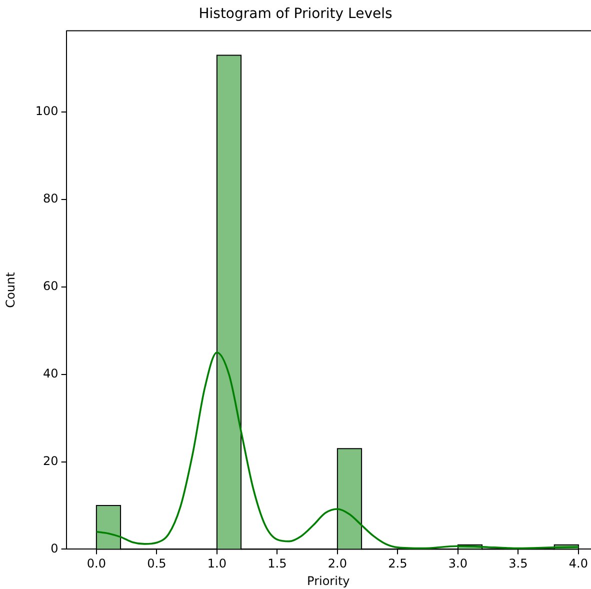 The height and width of the screenshot is (589, 591). I want to click on x-tick-label: 3.5, so click(518, 563).